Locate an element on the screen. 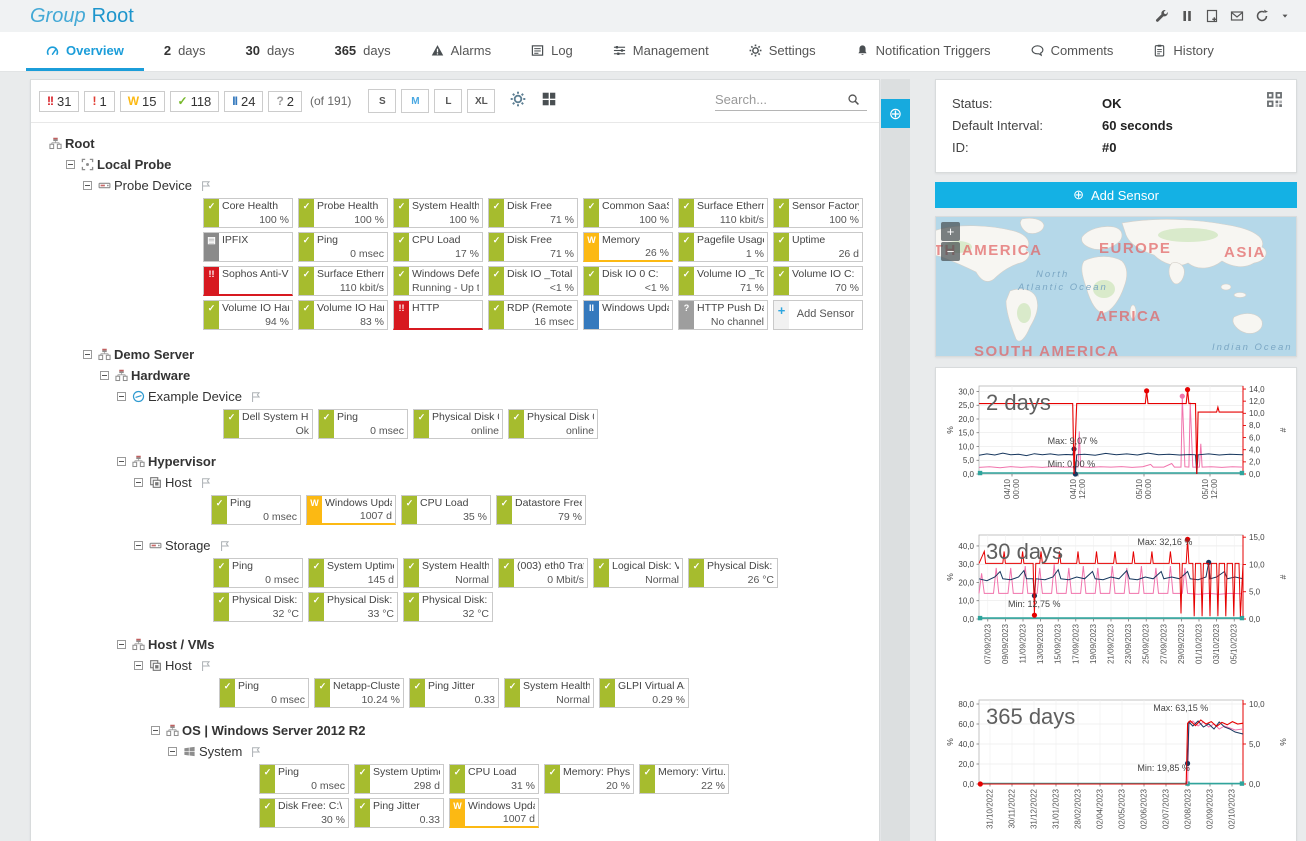  sensor-tile-http-push-da: ?HTTP Push Da... No channel is located at coordinates (723, 315).